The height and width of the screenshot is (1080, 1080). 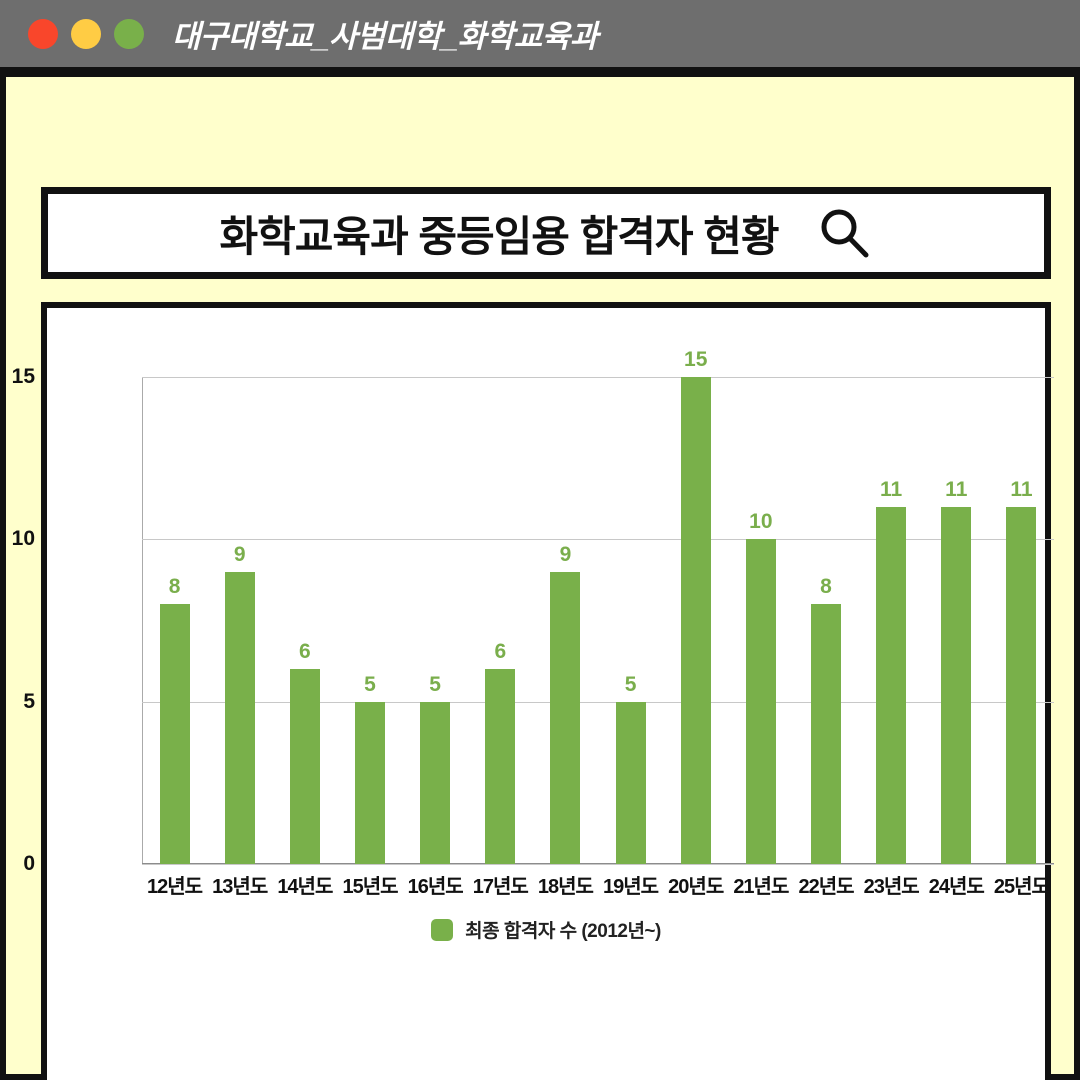 I want to click on x-tick-15년도: 15년도, so click(x=370, y=887).